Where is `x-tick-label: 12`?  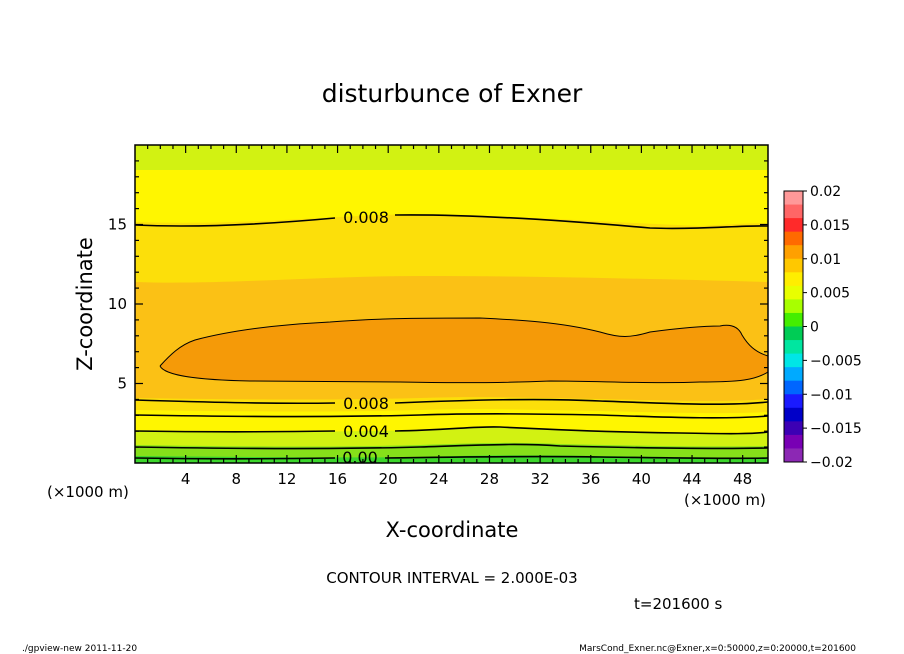 x-tick-label: 12 is located at coordinates (286, 479).